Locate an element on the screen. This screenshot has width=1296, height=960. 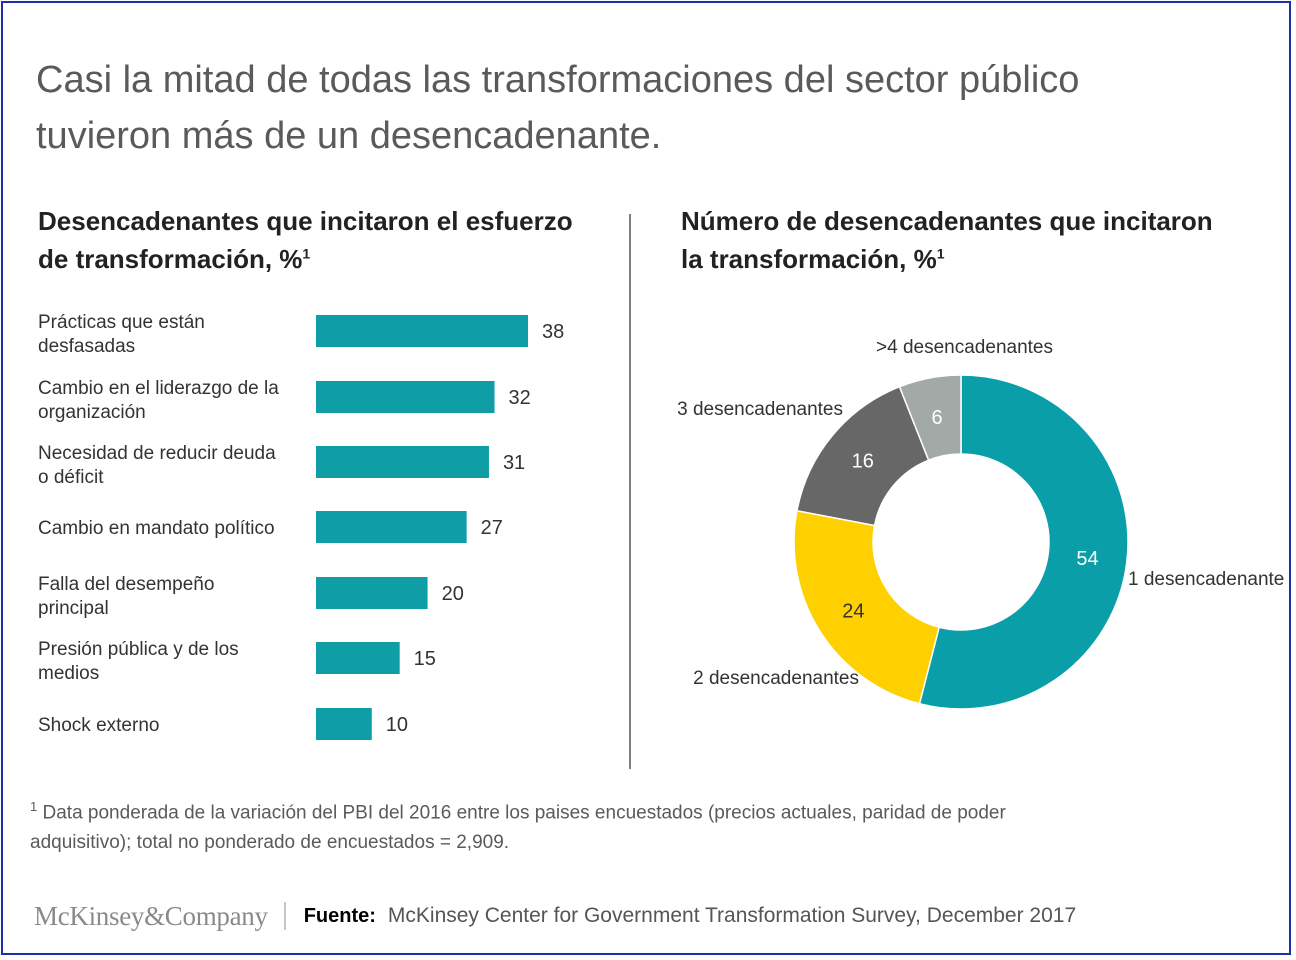
bar-value-label-3: 31 is located at coordinates (514, 463).